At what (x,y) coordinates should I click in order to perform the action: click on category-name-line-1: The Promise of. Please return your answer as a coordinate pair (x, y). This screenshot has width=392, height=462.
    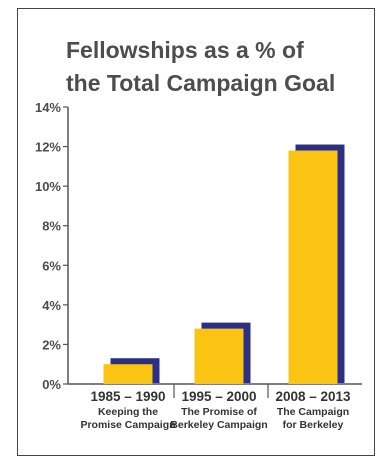
    Looking at the image, I should click on (219, 412).